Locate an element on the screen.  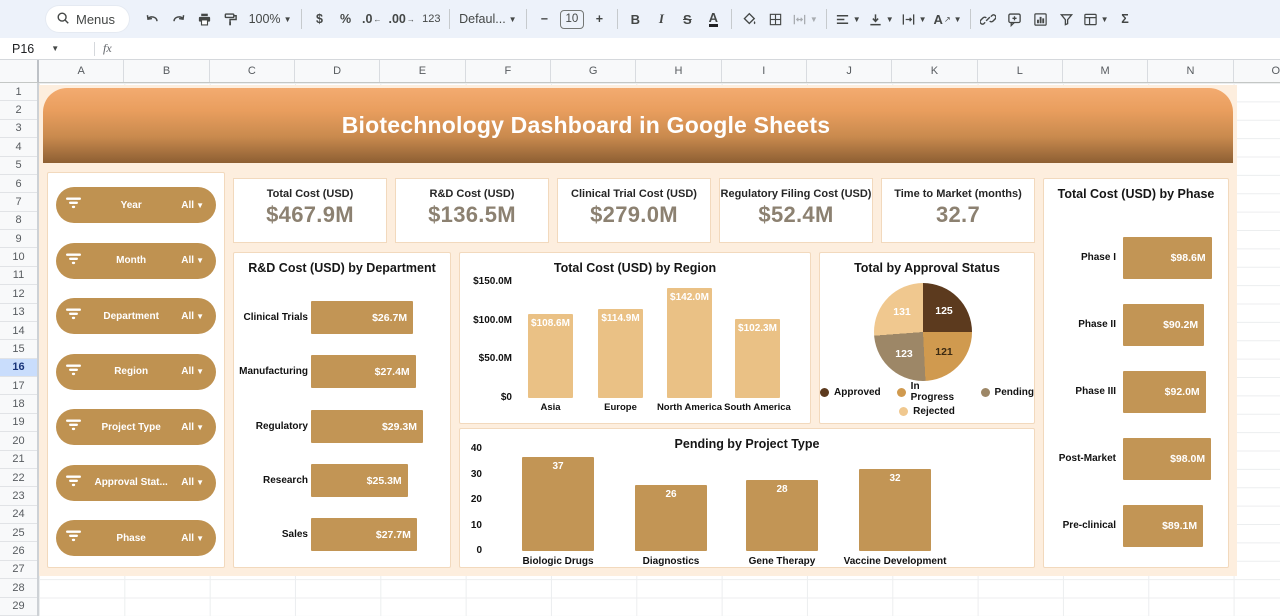
row-header-20: 20 is located at coordinates (18, 441).